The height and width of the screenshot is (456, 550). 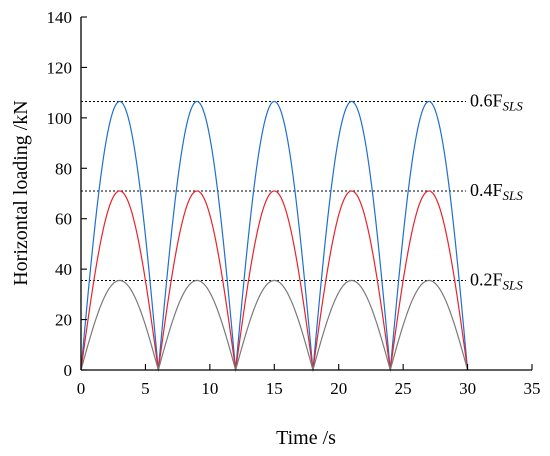 What do you see at coordinates (209, 388) in the screenshot?
I see `x-tick-label: 10` at bounding box center [209, 388].